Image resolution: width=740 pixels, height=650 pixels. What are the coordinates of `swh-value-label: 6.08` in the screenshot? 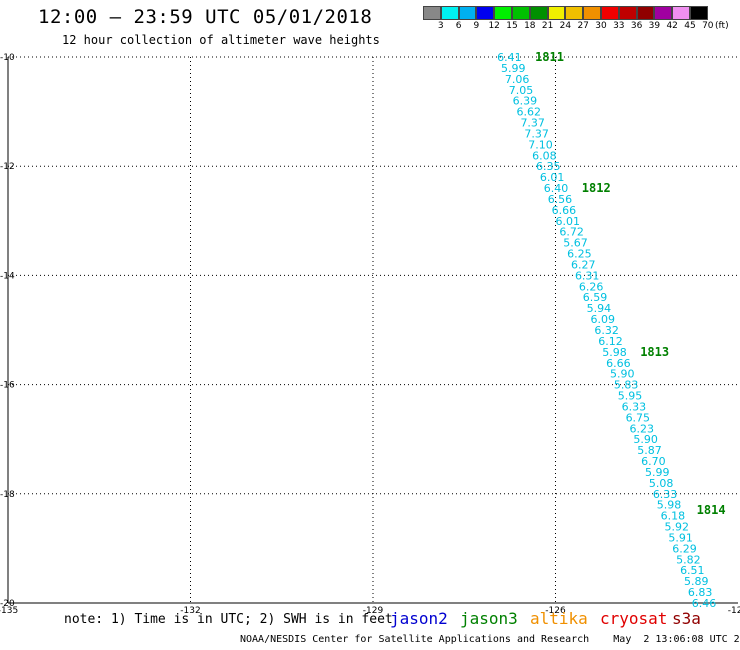 It's located at (544, 155).